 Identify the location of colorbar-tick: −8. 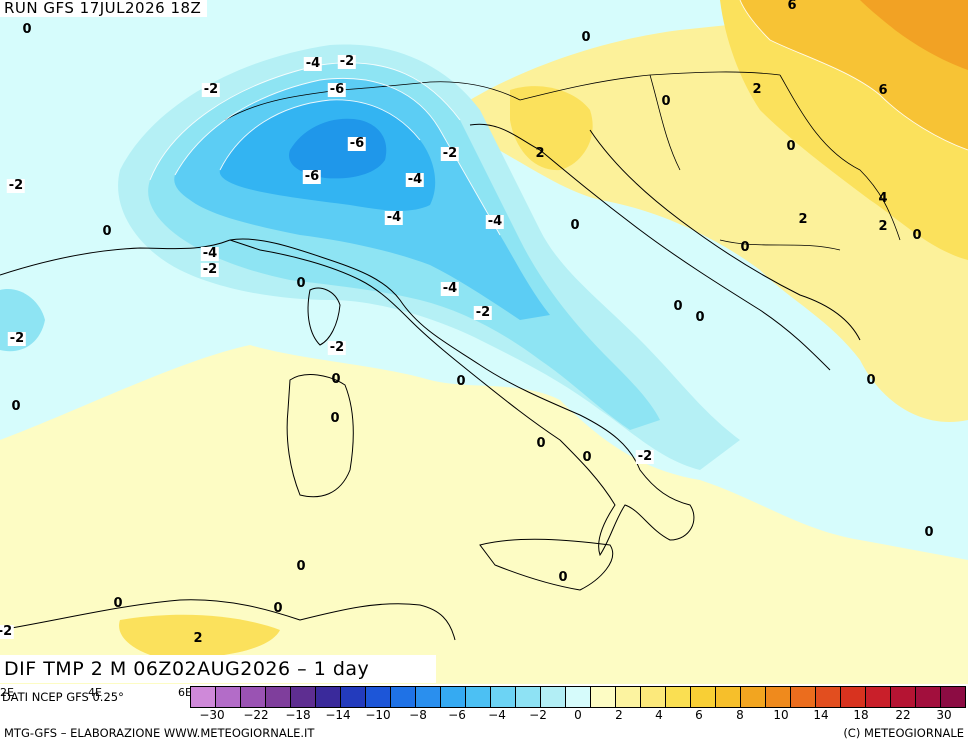
(418, 715).